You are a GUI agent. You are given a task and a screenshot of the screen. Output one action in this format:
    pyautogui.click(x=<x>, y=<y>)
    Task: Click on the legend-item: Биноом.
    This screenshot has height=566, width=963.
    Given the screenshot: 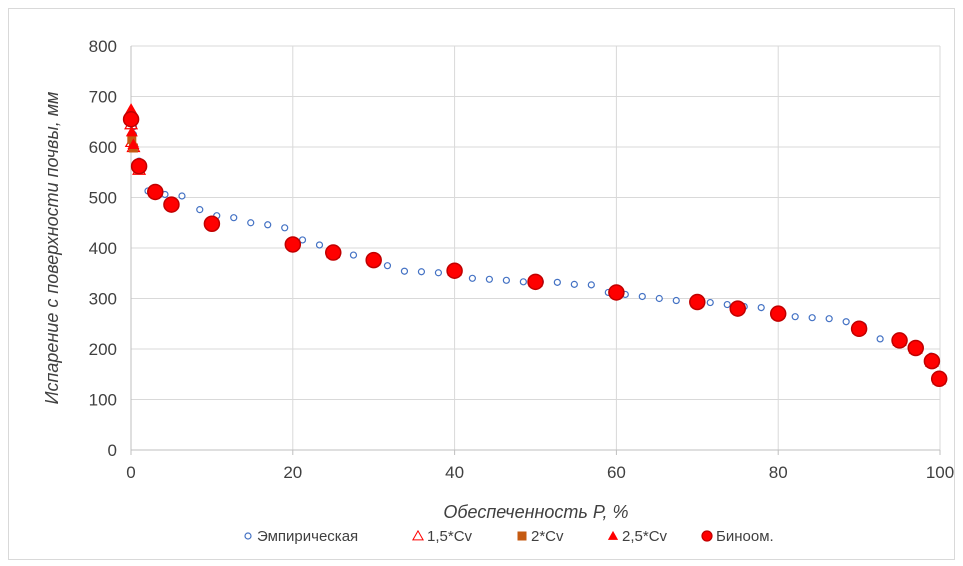 What is the action you would take?
    pyautogui.click(x=737, y=536)
    